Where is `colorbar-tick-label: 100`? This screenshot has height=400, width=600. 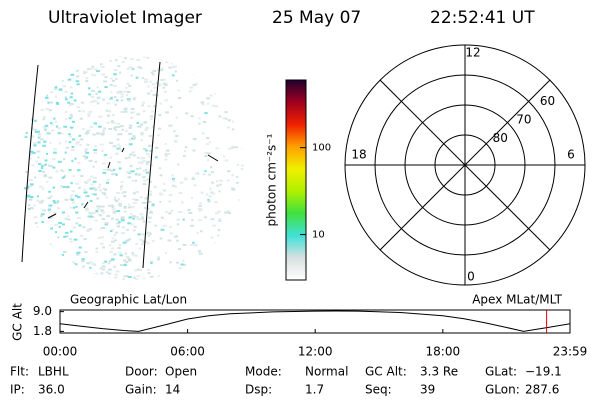 colorbar-tick-label: 100 is located at coordinates (321, 148).